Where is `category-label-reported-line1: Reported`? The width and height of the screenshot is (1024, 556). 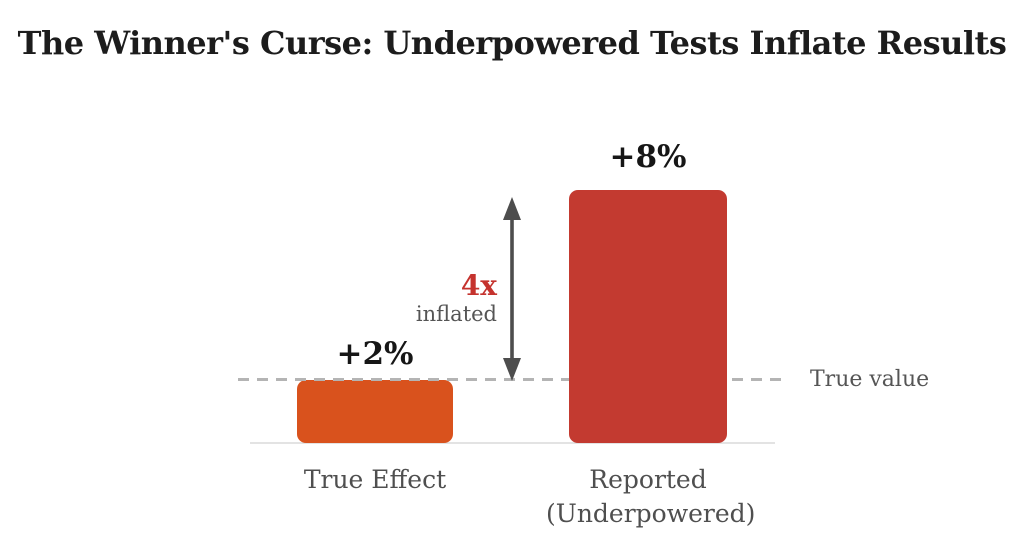 category-label-reported-line1: Reported is located at coordinates (648, 479).